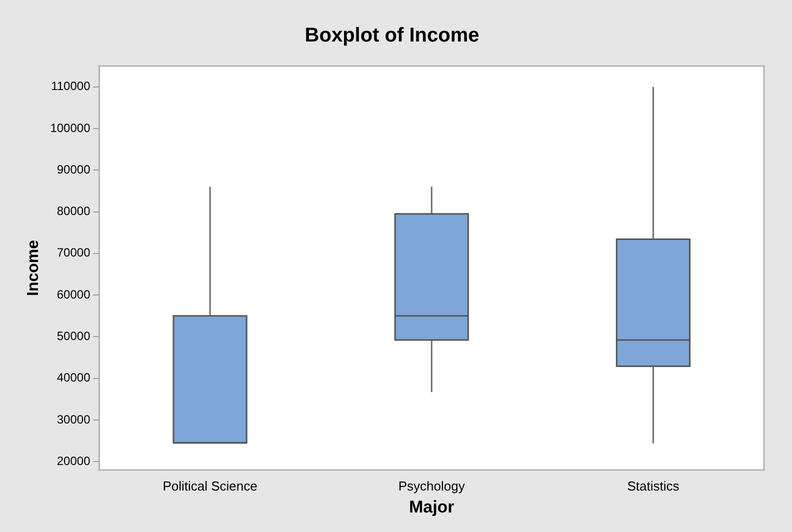 This screenshot has width=792, height=532. I want to click on x-tick-label: Political Science, so click(210, 486).